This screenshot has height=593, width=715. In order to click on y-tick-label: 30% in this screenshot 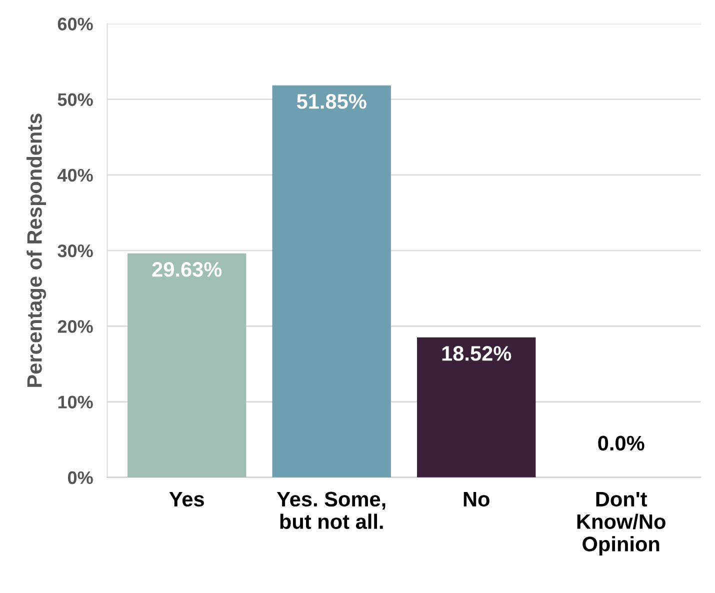, I will do `click(75, 251)`.